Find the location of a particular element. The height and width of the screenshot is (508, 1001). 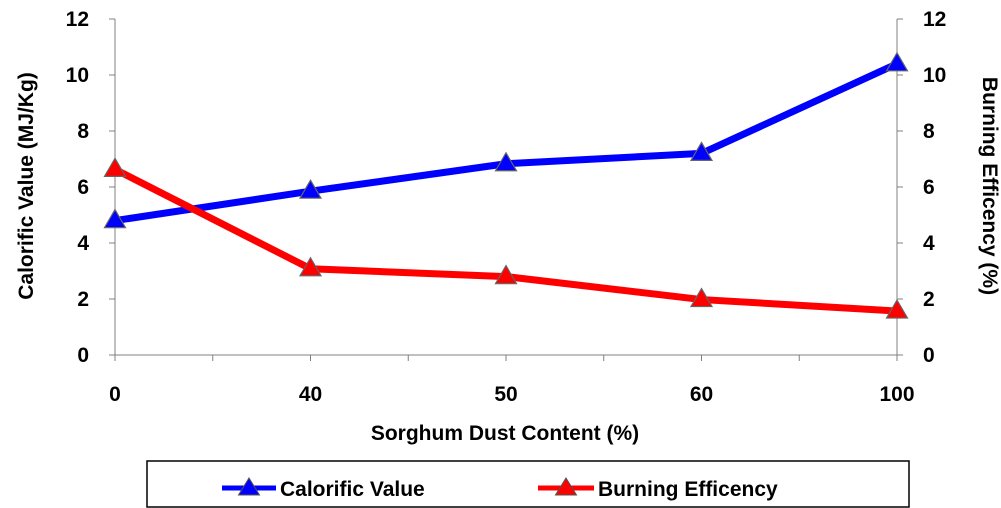

legend-item-burning-efficency: Burning Efficency is located at coordinates (658, 489).